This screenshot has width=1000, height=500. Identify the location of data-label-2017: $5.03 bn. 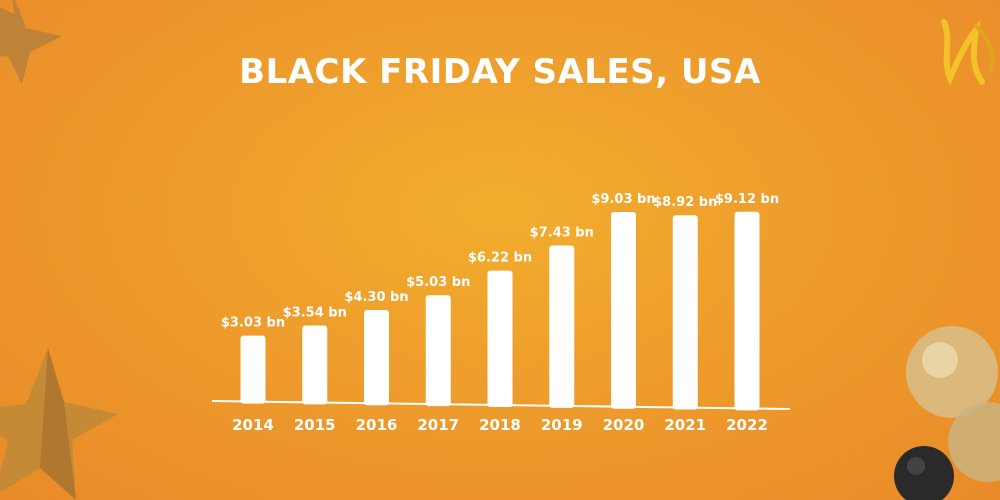
(438, 282).